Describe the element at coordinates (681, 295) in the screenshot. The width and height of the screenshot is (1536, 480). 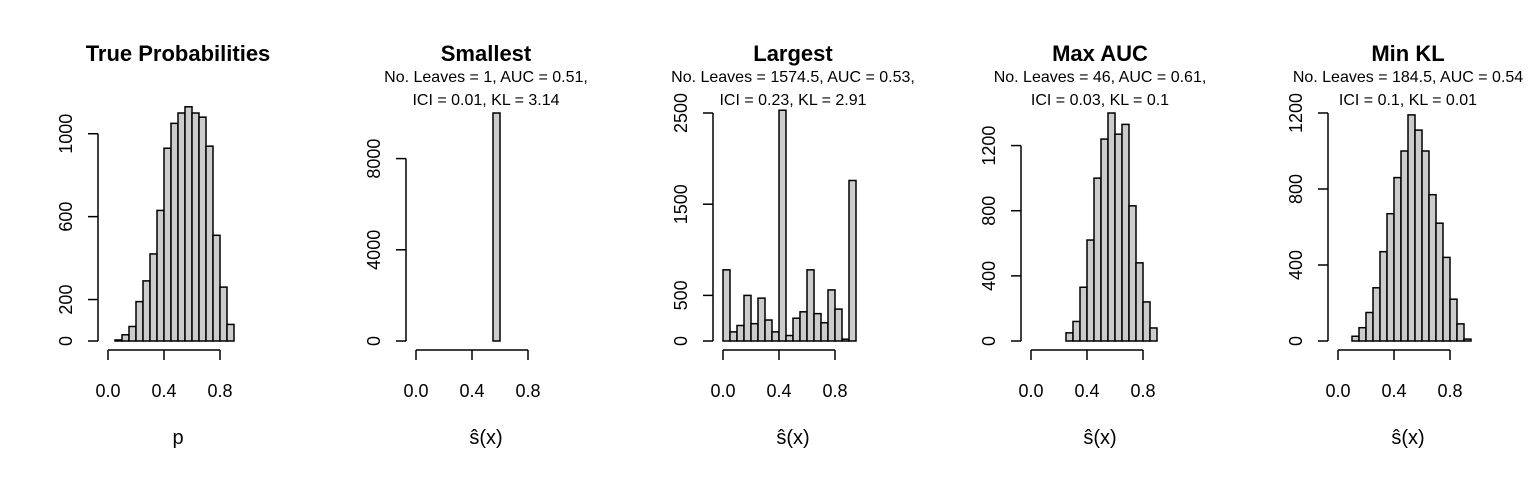
I see `y-tick-label: 500` at that location.